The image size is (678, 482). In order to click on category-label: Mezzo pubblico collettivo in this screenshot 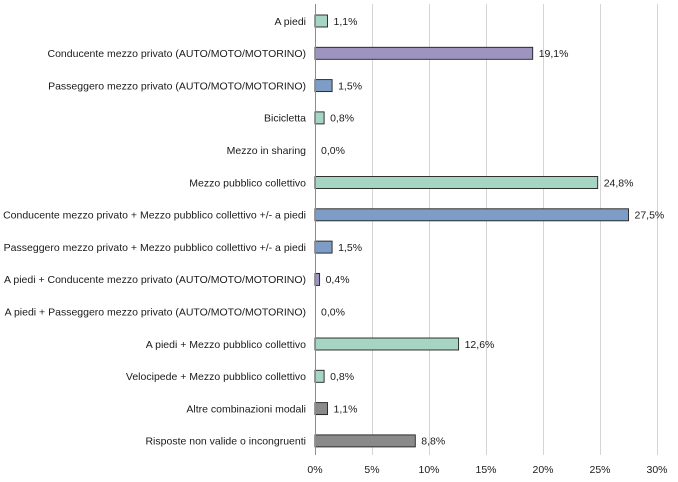, I will do `click(247, 183)`.